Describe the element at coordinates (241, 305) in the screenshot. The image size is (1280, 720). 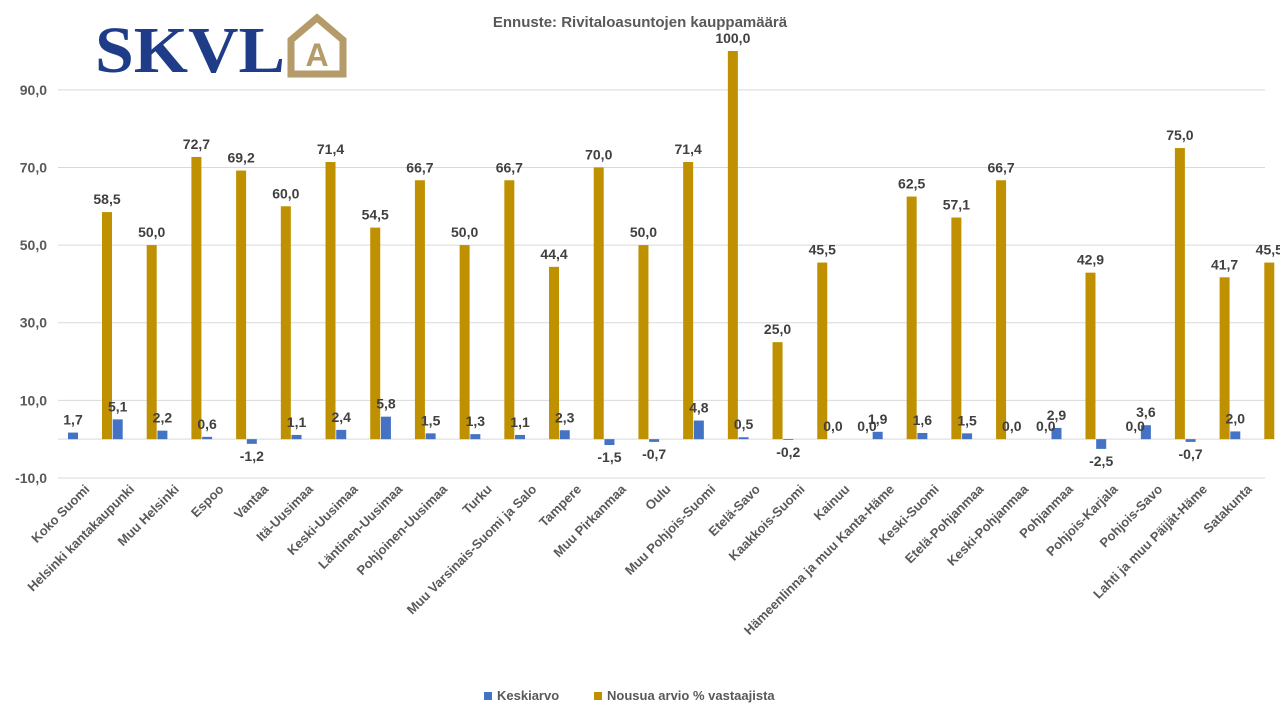
I see `bar-nousua-espoo` at that location.